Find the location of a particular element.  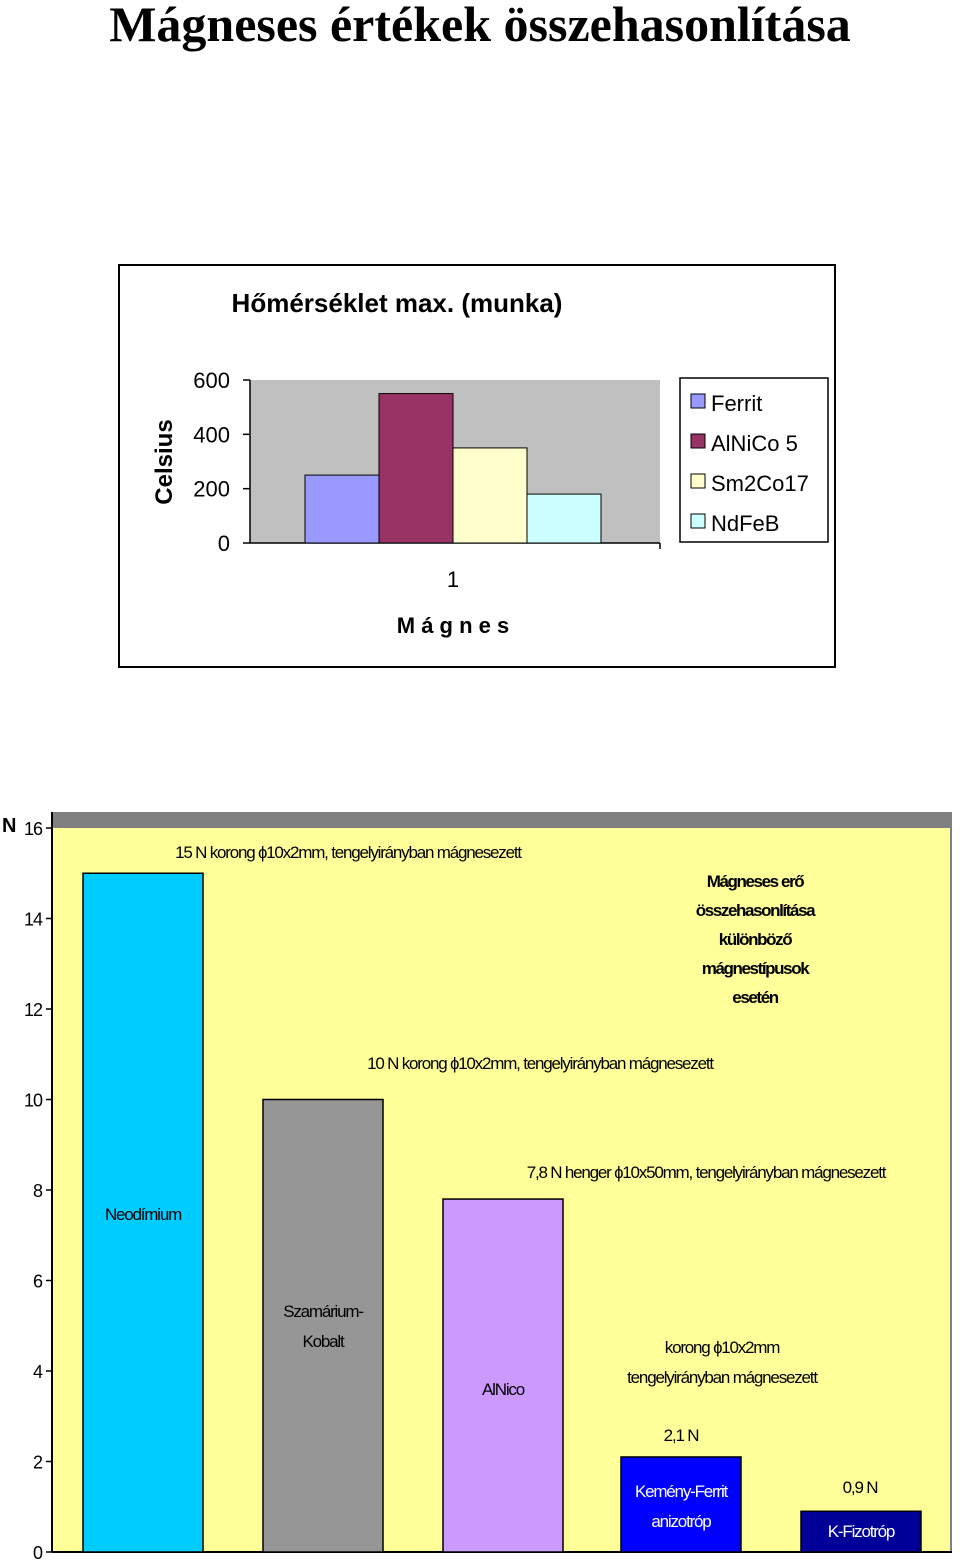

bar-label: Neodímium is located at coordinates (143, 1214).